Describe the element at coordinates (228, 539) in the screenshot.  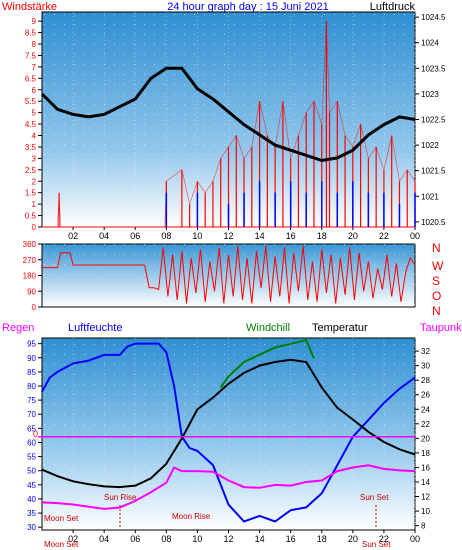
I see `x-tick-label-bottom: 12` at that location.